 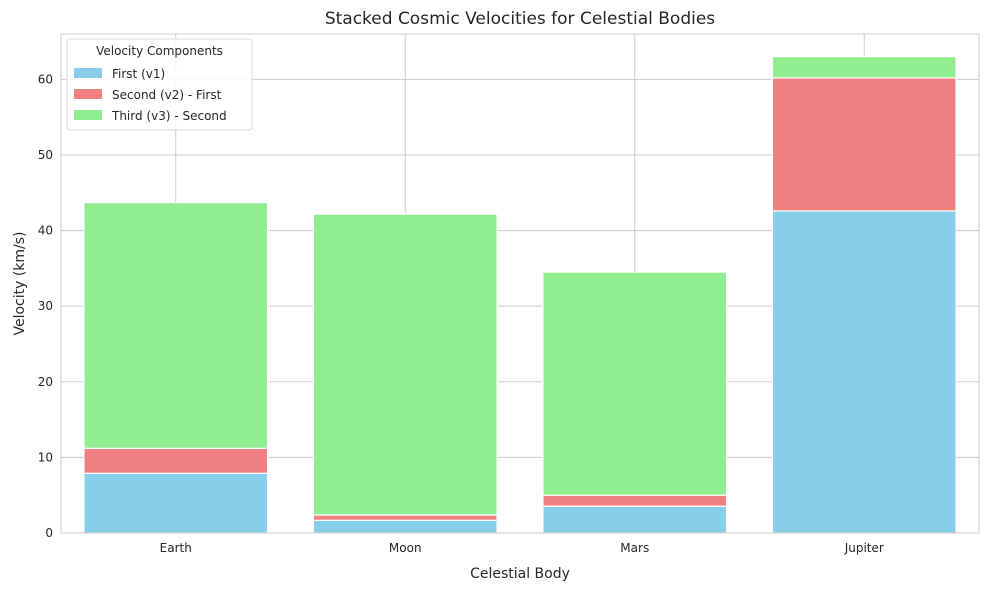 What do you see at coordinates (49, 533) in the screenshot?
I see `y-tick-label: 0` at bounding box center [49, 533].